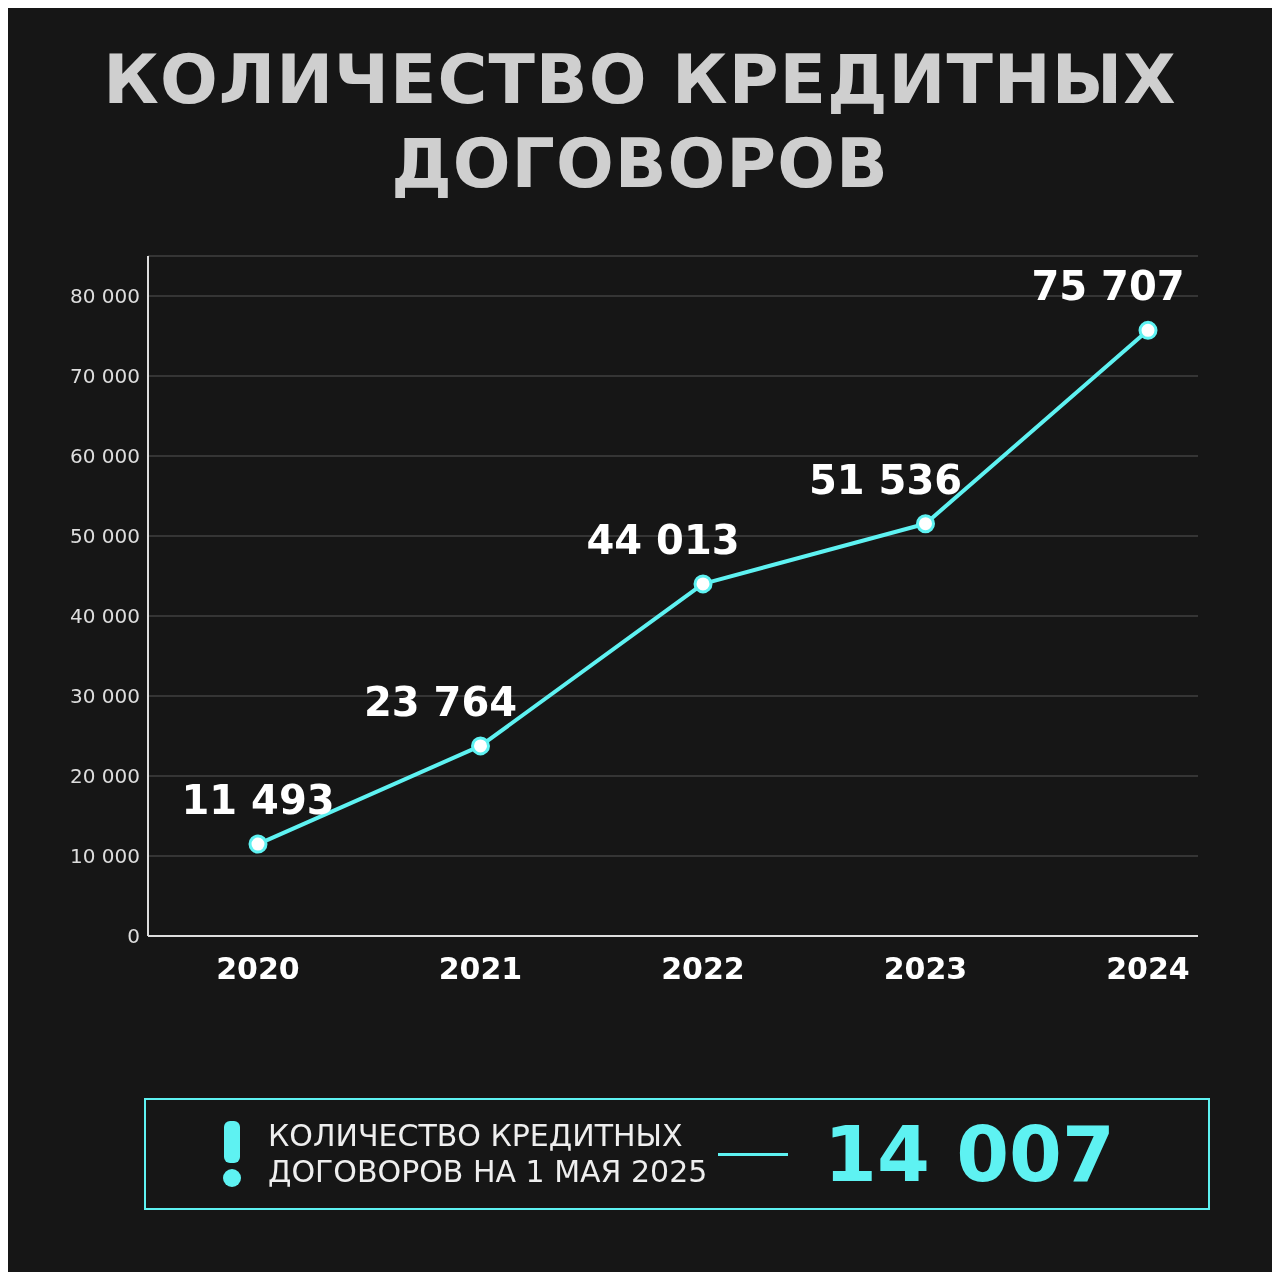  I want to click on data-label: 11 493, so click(258, 800).